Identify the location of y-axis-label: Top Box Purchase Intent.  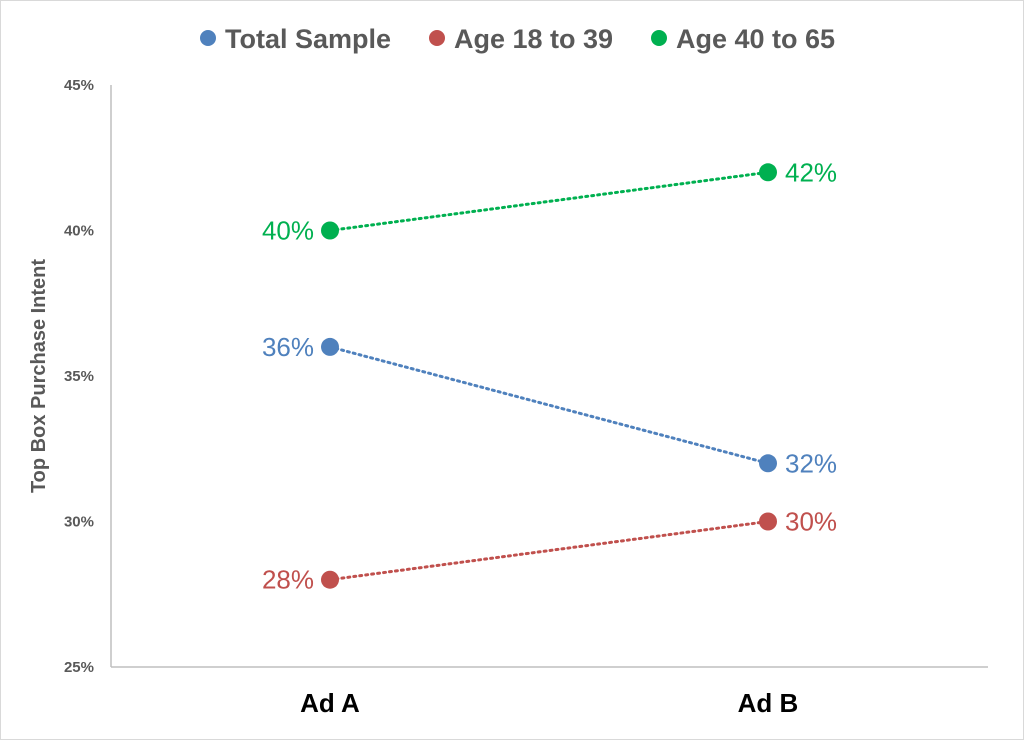
(39, 376).